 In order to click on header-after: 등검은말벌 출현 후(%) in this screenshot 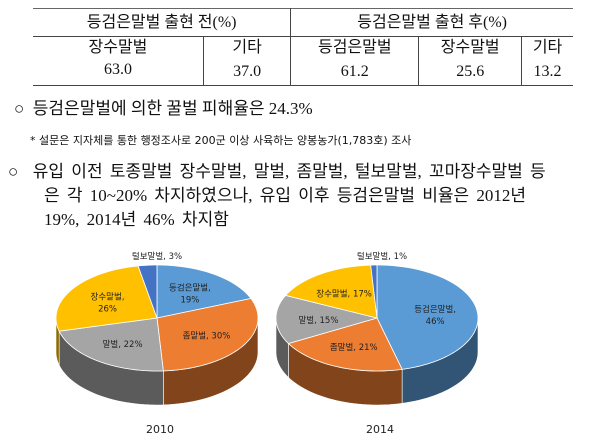, I will do `click(431, 22)`.